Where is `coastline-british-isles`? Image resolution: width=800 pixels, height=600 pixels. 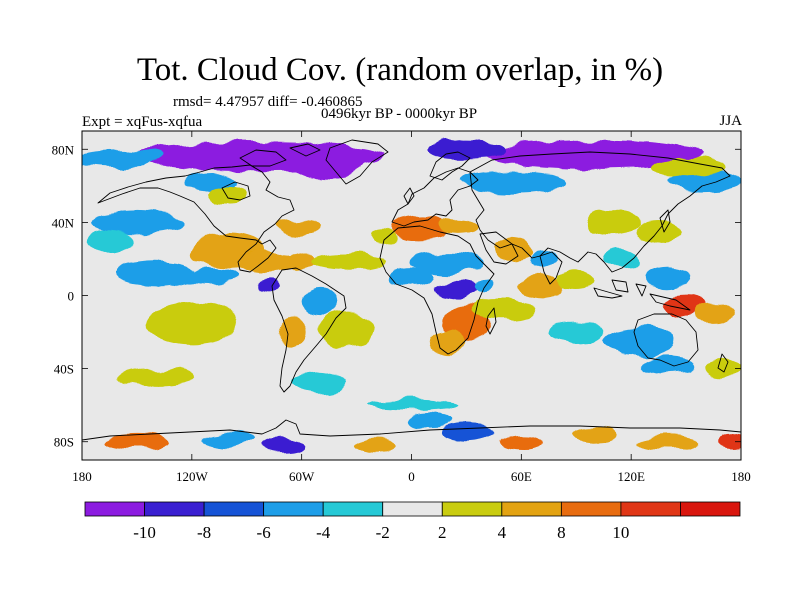 coastline-british-isles is located at coordinates (409, 196).